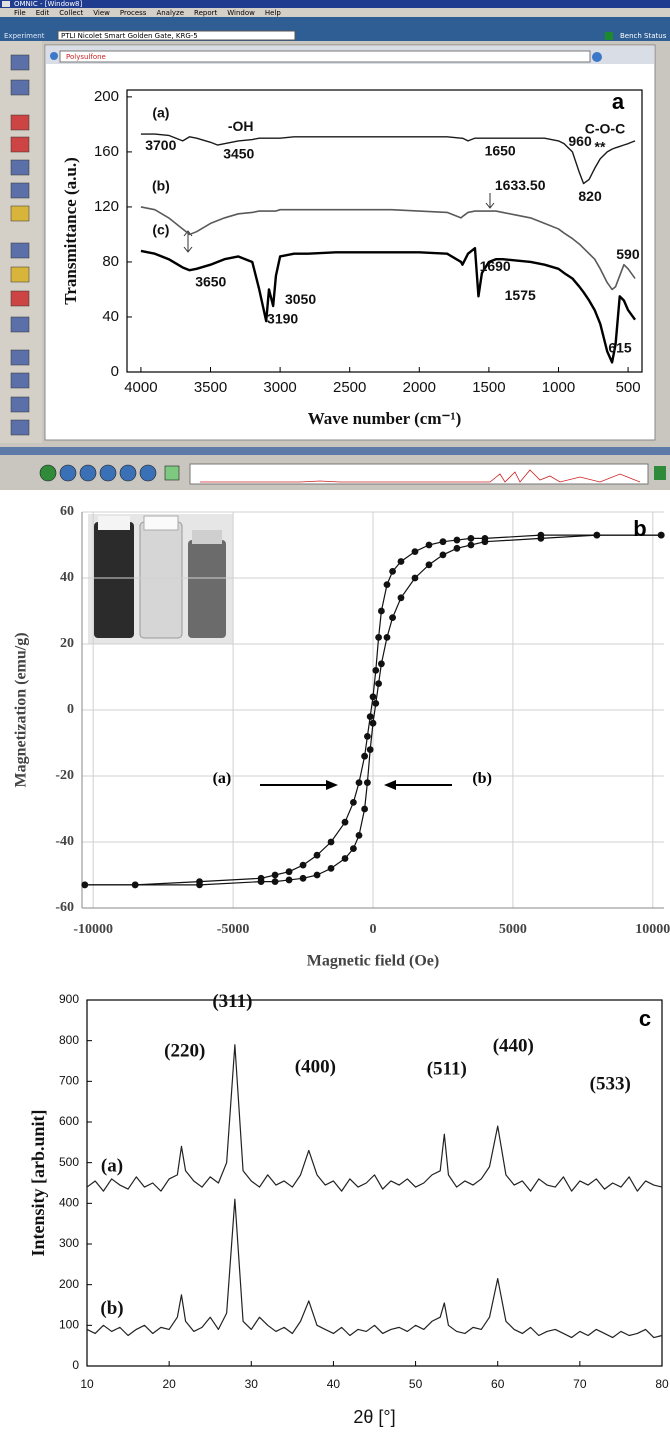 This screenshot has width=670, height=1433. What do you see at coordinates (20, 13) in the screenshot?
I see `menu-item: File` at bounding box center [20, 13].